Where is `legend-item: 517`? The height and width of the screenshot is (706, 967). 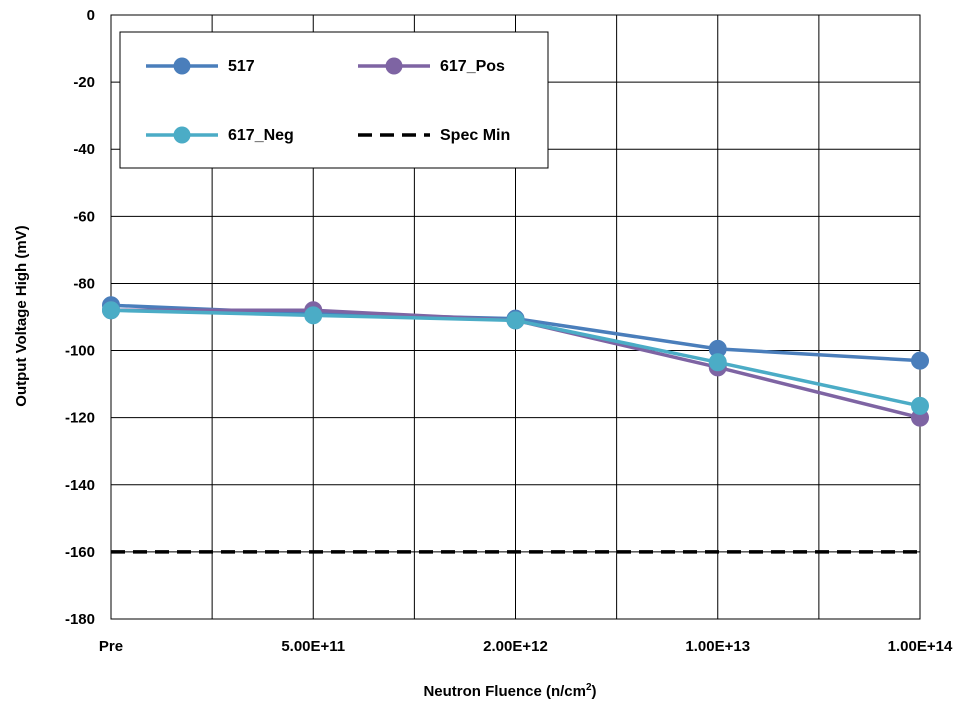
legend-item: 517 is located at coordinates (200, 66).